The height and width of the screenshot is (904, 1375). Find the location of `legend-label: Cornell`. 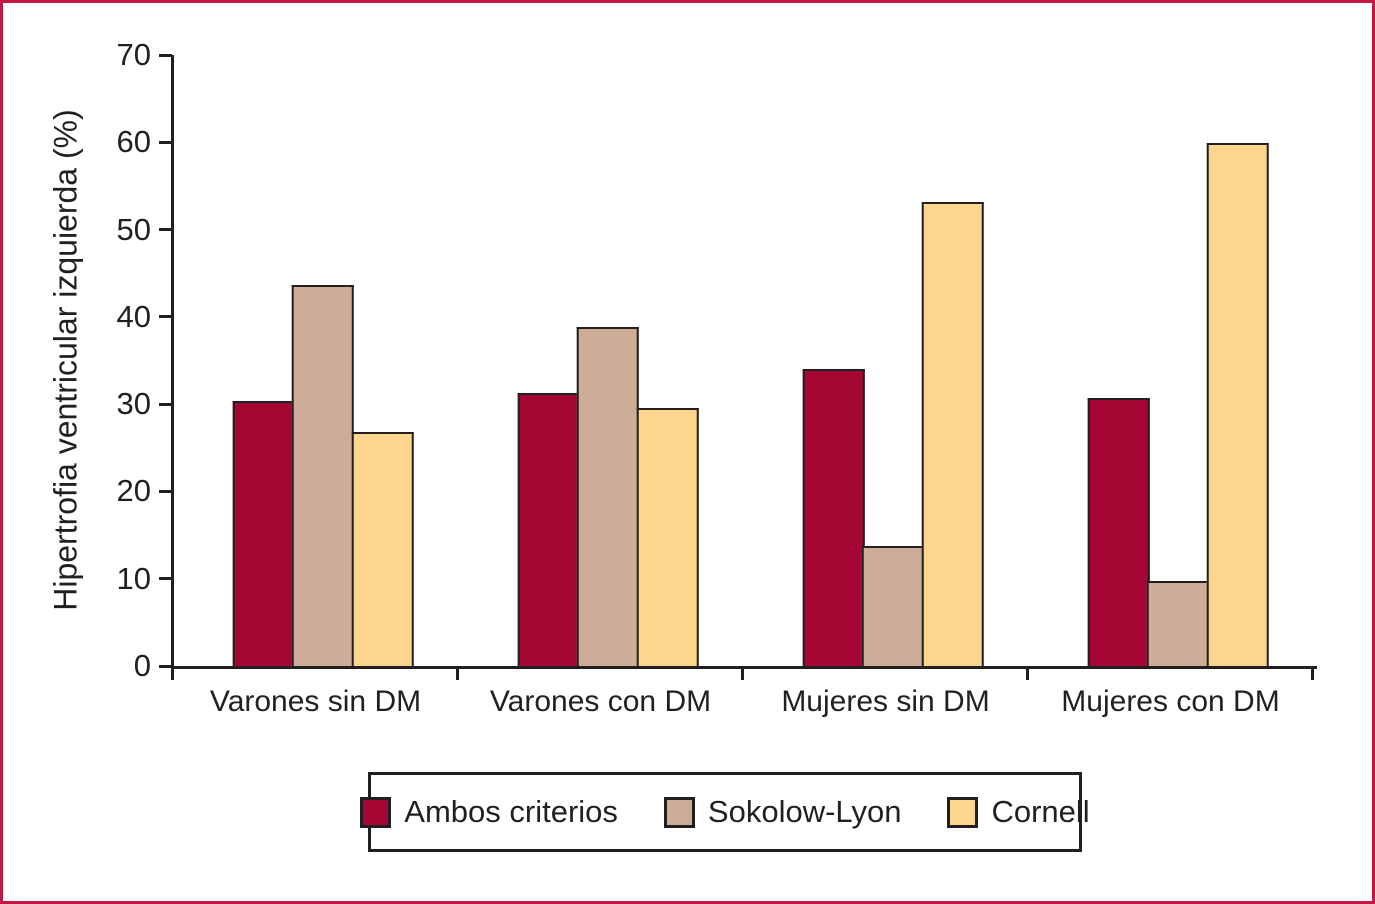

legend-label: Cornell is located at coordinates (1040, 811).